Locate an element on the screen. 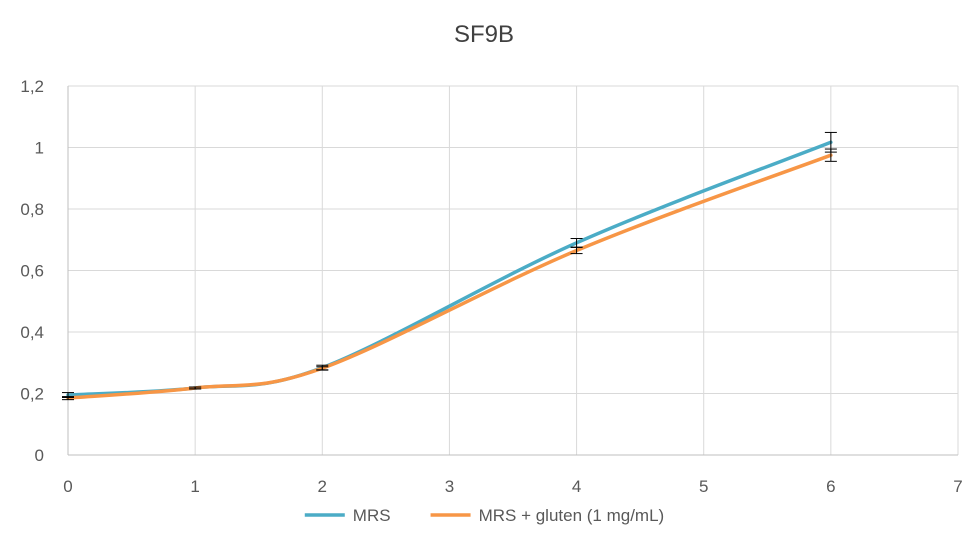  y-tick-label: 1 is located at coordinates (39, 148).